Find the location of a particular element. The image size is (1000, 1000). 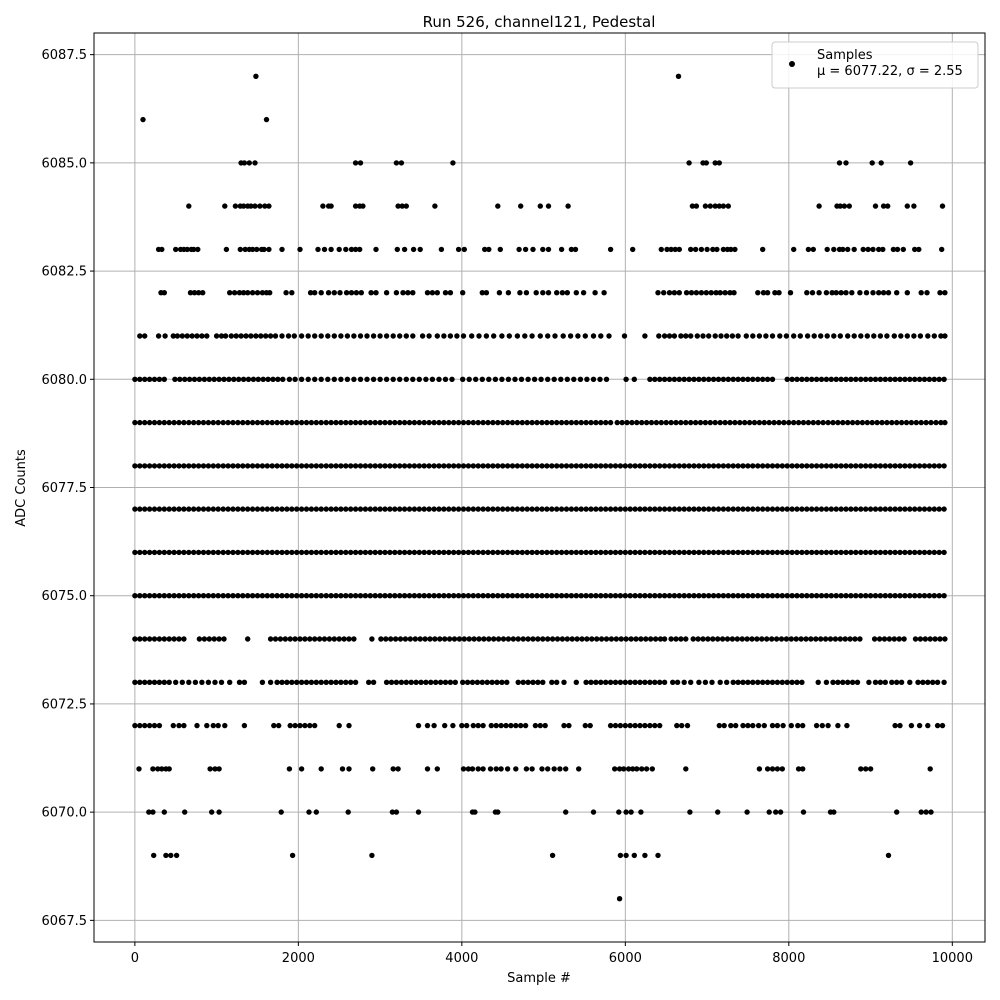

y-axis-title: ADC Counts is located at coordinates (21, 488).